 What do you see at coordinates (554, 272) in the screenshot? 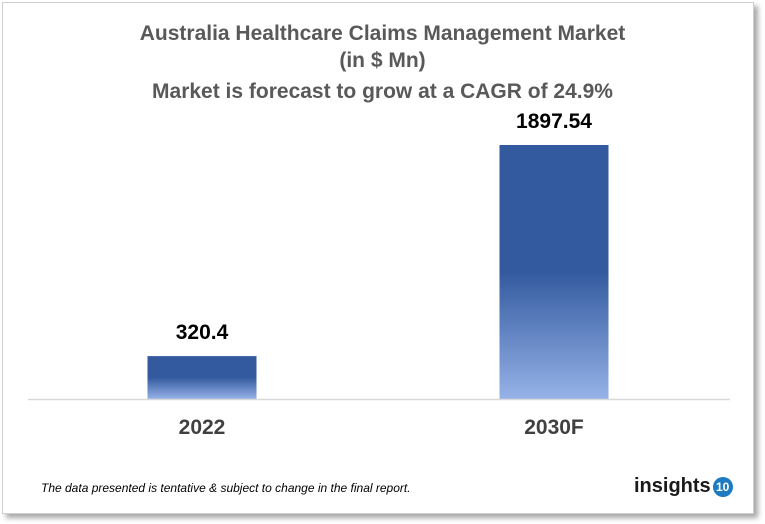
I see `bar-2030f` at bounding box center [554, 272].